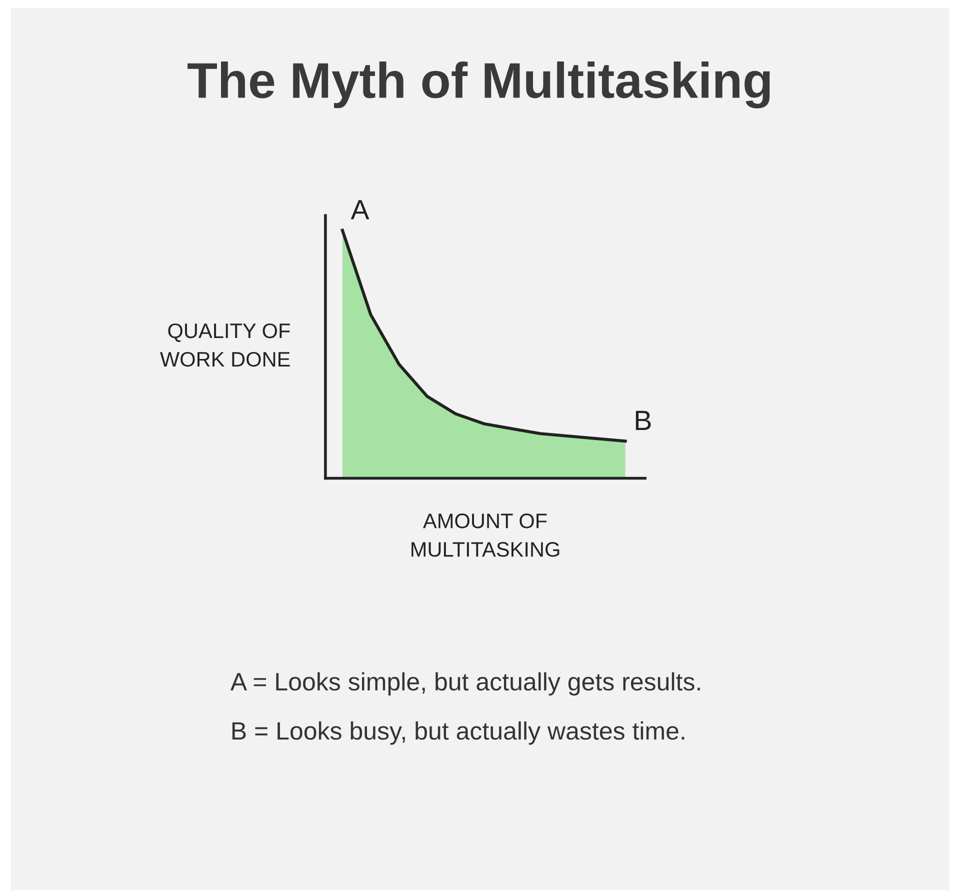 Image resolution: width=960 pixels, height=894 pixels. What do you see at coordinates (479, 85) in the screenshot?
I see `chart-title: The Myth of Multitasking` at bounding box center [479, 85].